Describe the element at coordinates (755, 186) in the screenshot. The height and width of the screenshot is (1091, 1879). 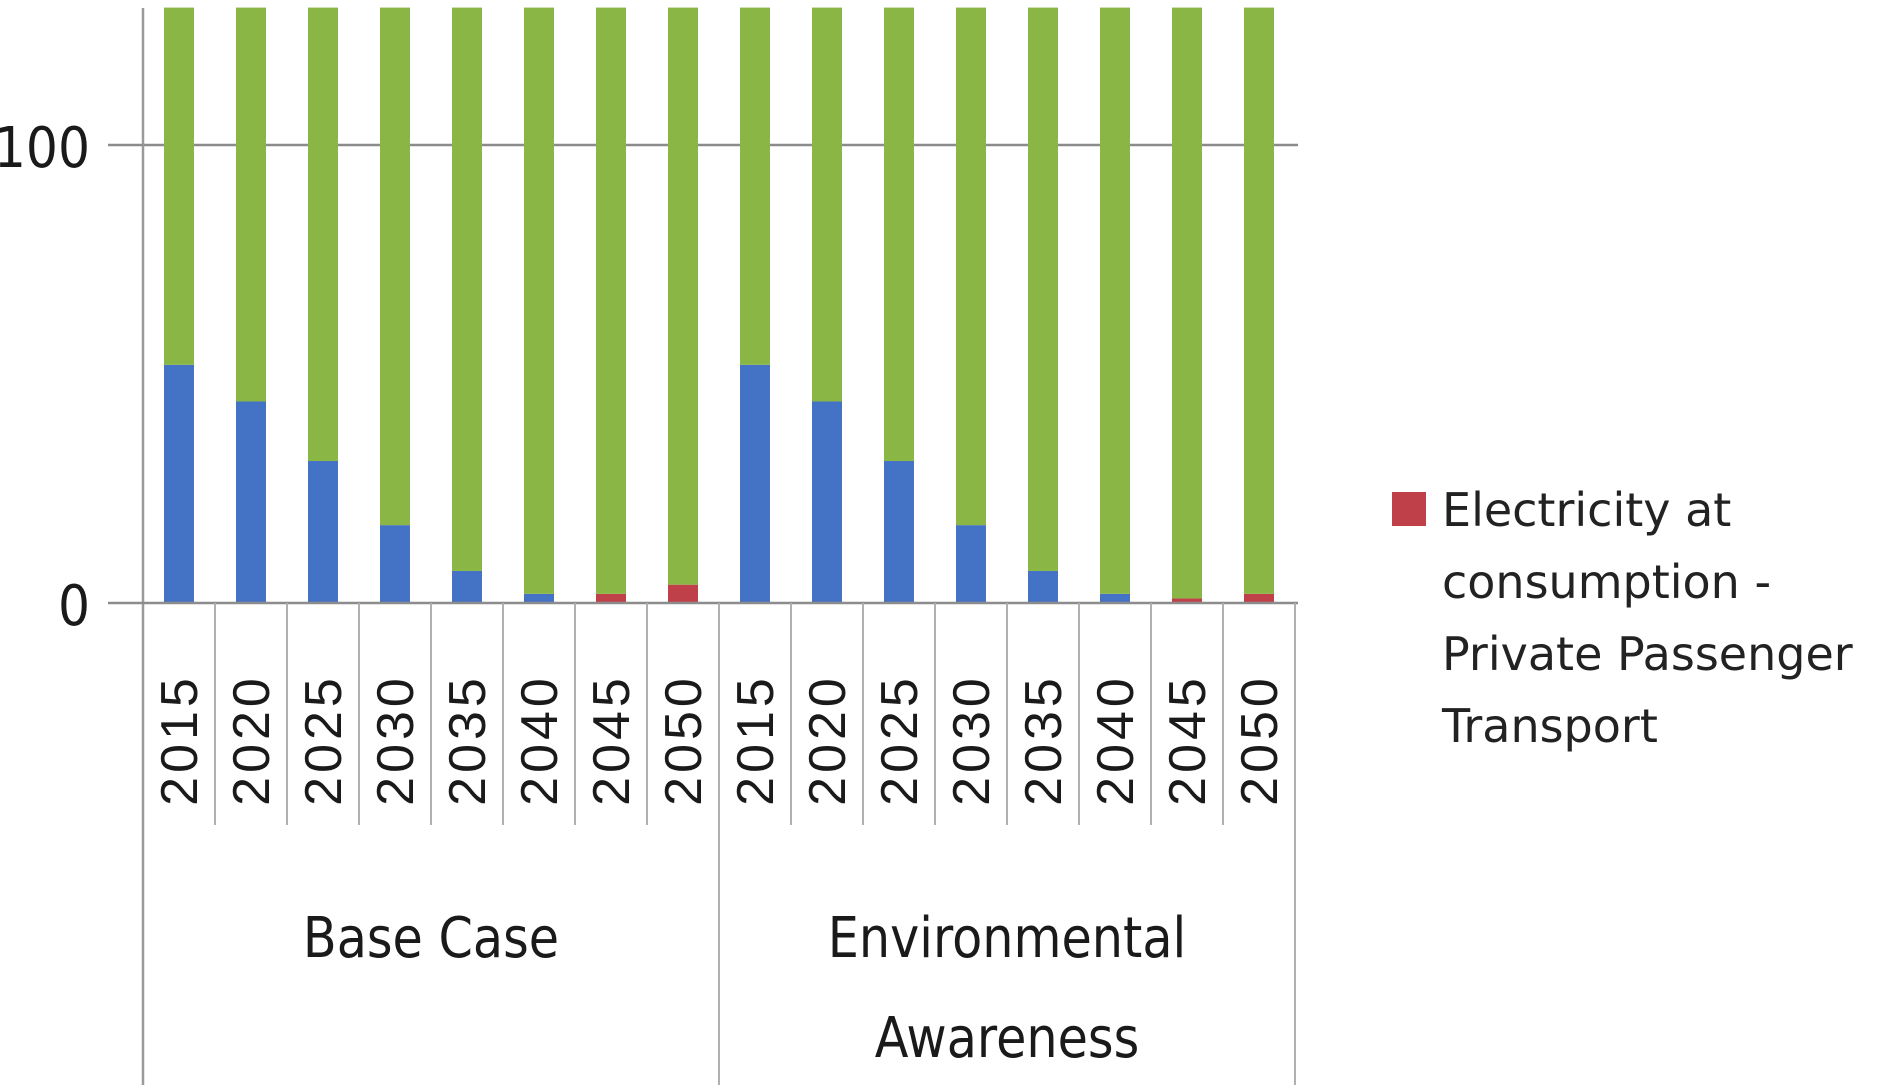
I see `bar-segment-green-2-2015` at that location.